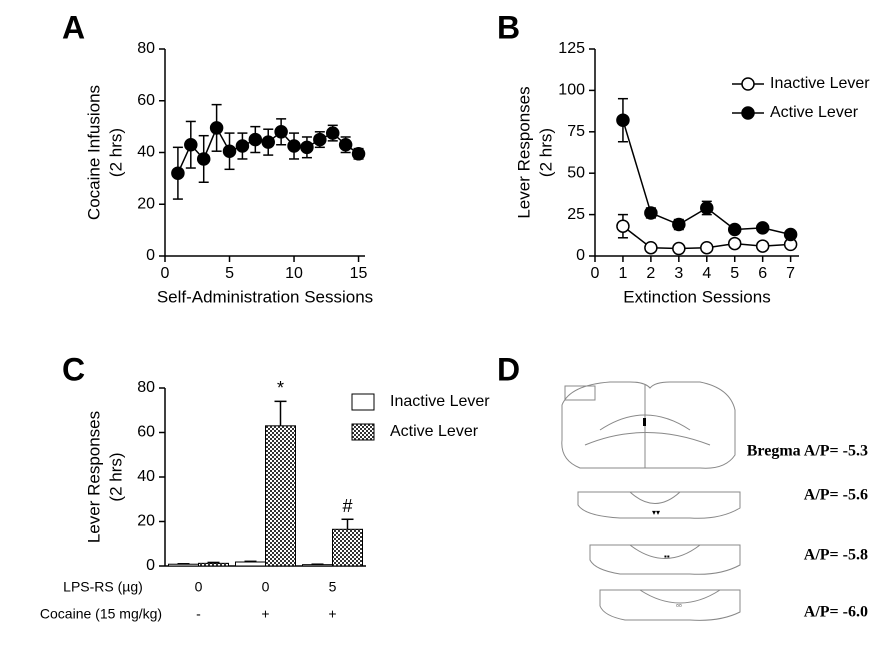 The image size is (876, 658). What do you see at coordinates (836, 612) in the screenshot?
I see `section-label: A/P= -6.0` at bounding box center [836, 612].